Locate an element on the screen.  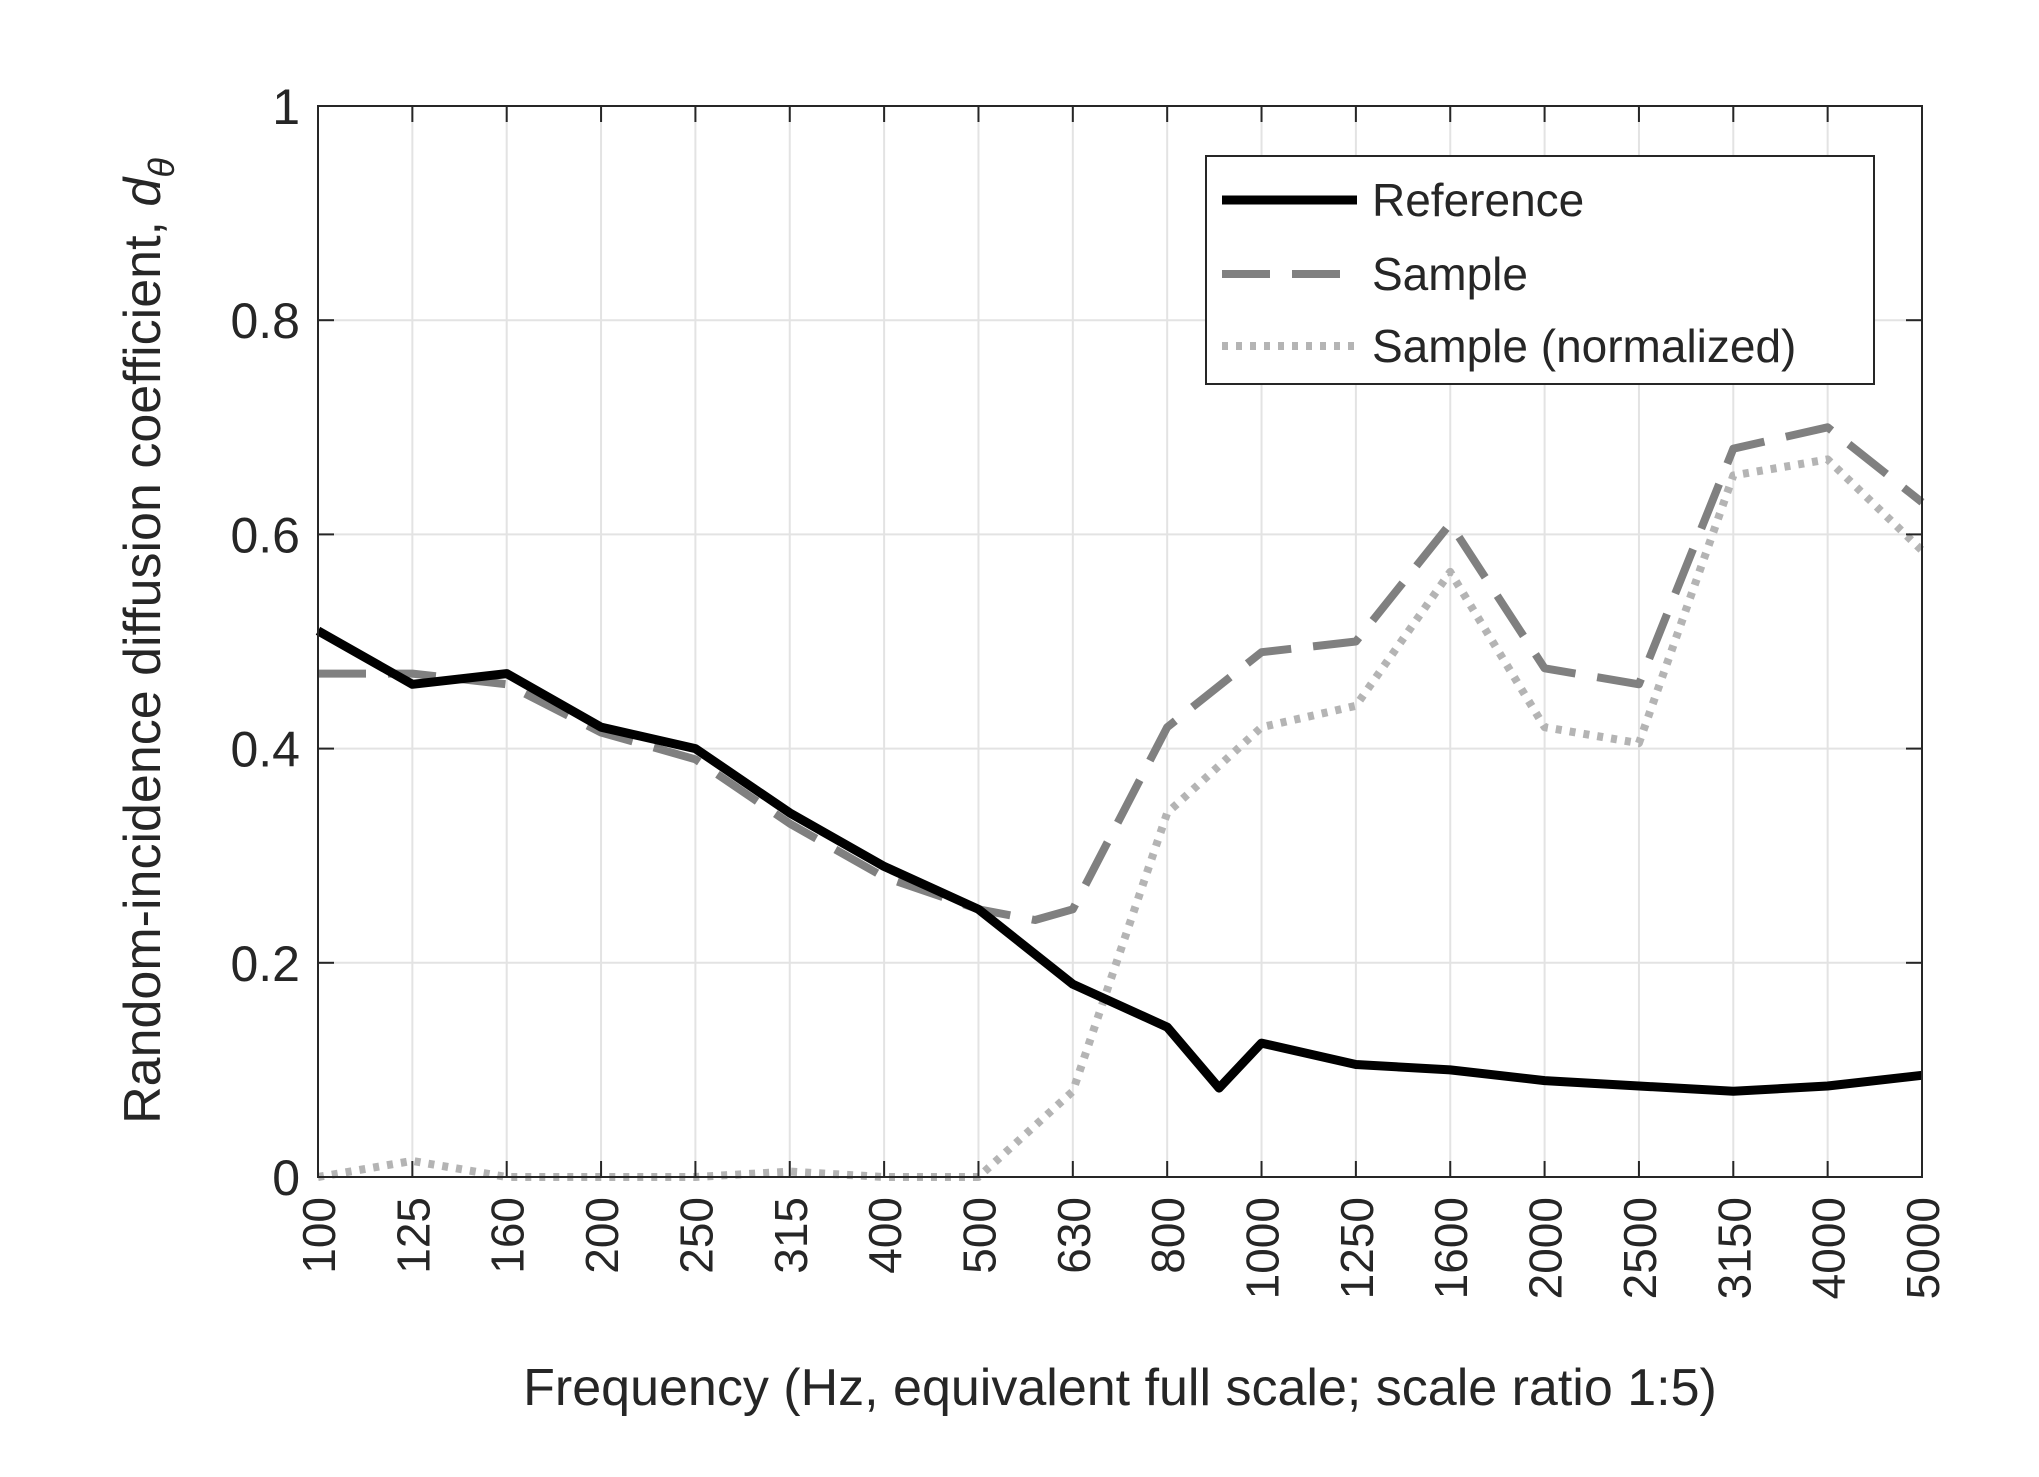
x-tick-label: 160 is located at coordinates (508, 1235).